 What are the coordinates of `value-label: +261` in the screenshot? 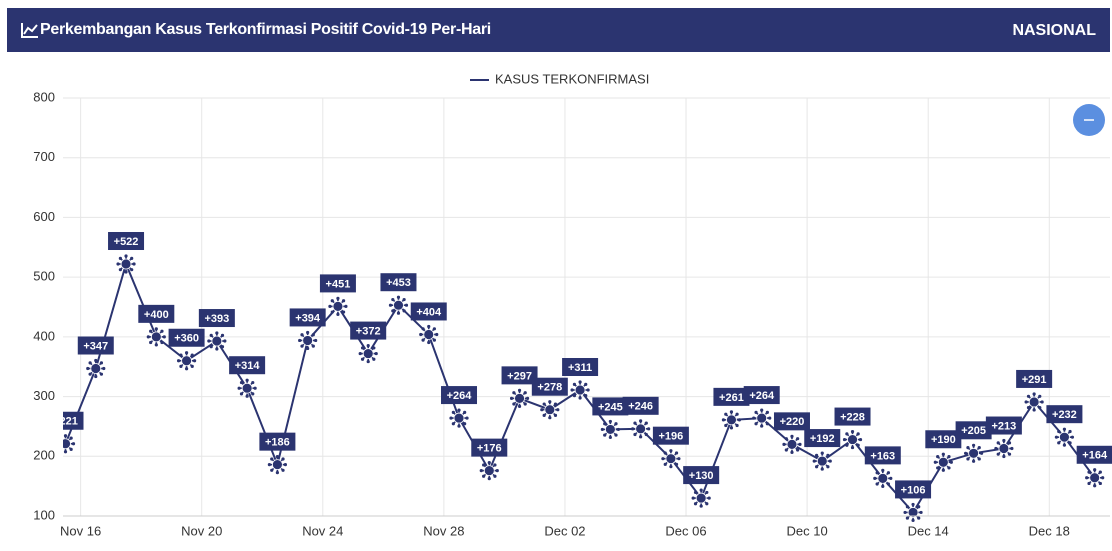 It's located at (731, 398).